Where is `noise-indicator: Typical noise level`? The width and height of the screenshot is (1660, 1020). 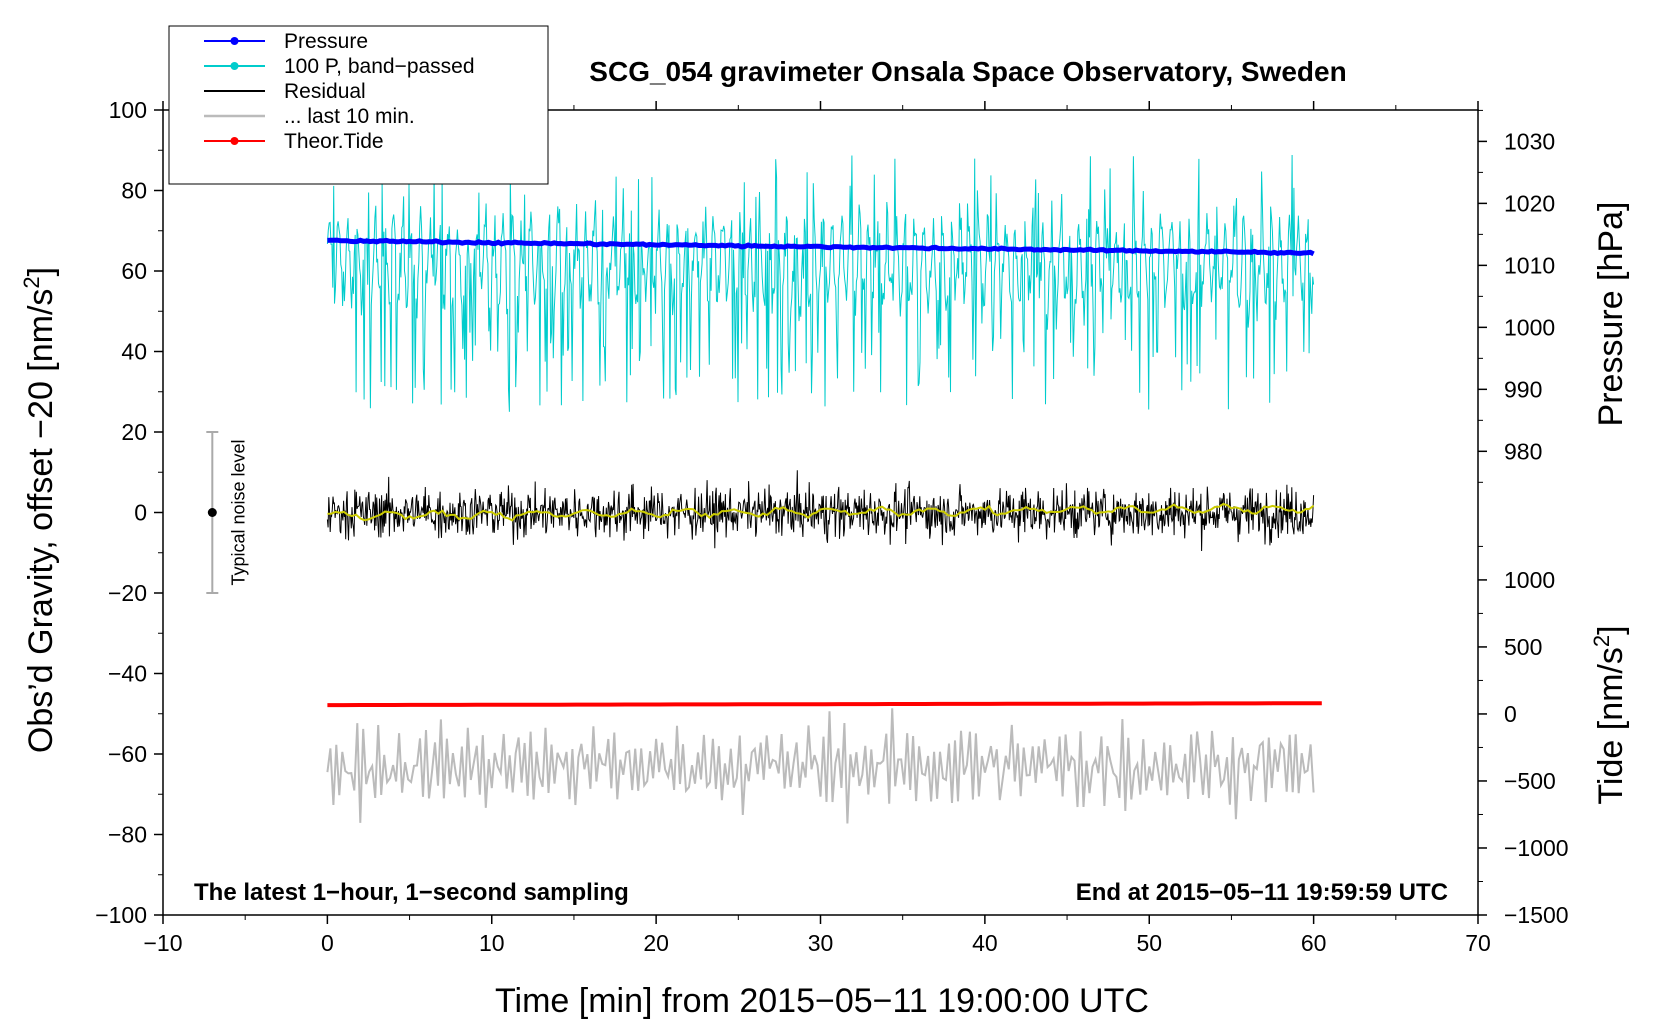
noise-indicator: Typical noise level is located at coordinates (227, 512).